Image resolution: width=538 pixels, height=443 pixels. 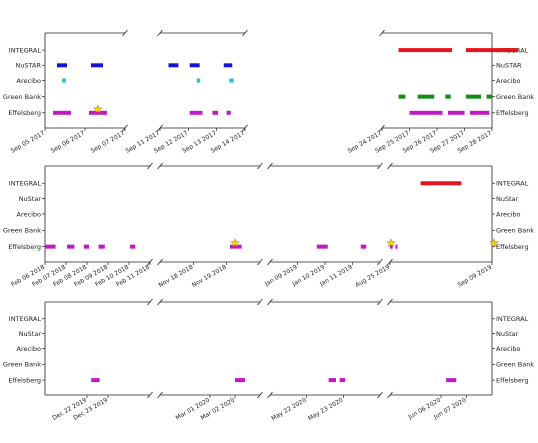 I want to click on x-tick-label: Sep 09 2019, so click(x=475, y=276).